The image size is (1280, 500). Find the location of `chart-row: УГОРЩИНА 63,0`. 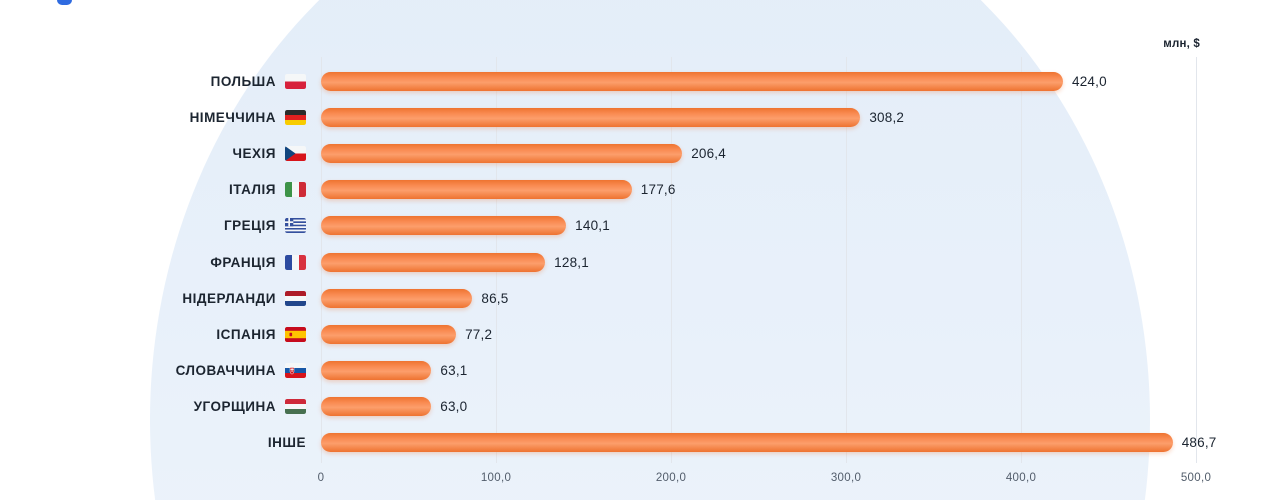

chart-row: УГОРЩИНА 63,0 is located at coordinates (640, 406).